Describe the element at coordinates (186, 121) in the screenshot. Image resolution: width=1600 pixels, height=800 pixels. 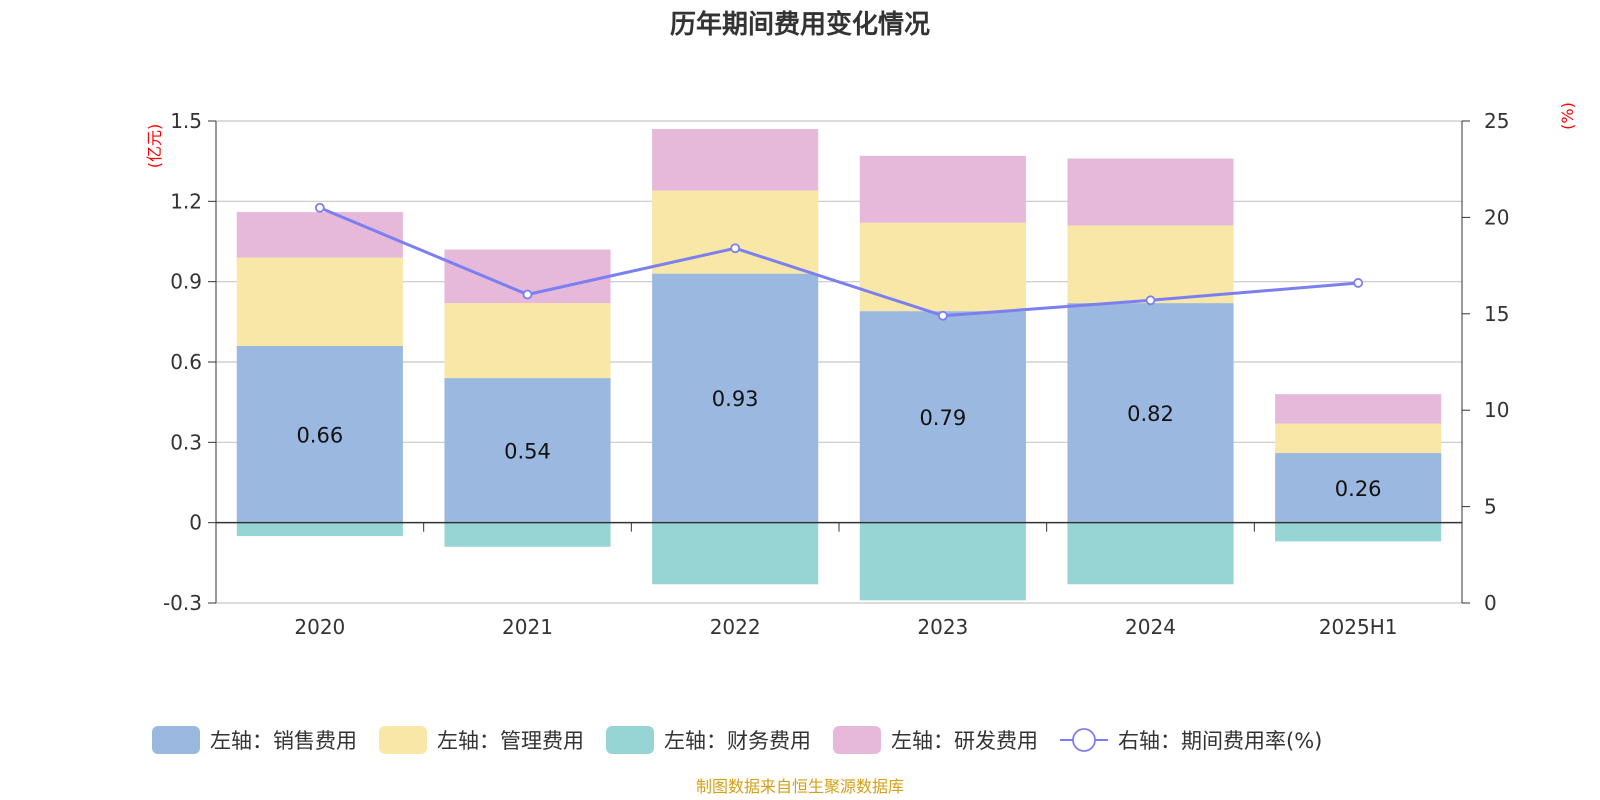
I see `left-tick-label: 1.5` at that location.